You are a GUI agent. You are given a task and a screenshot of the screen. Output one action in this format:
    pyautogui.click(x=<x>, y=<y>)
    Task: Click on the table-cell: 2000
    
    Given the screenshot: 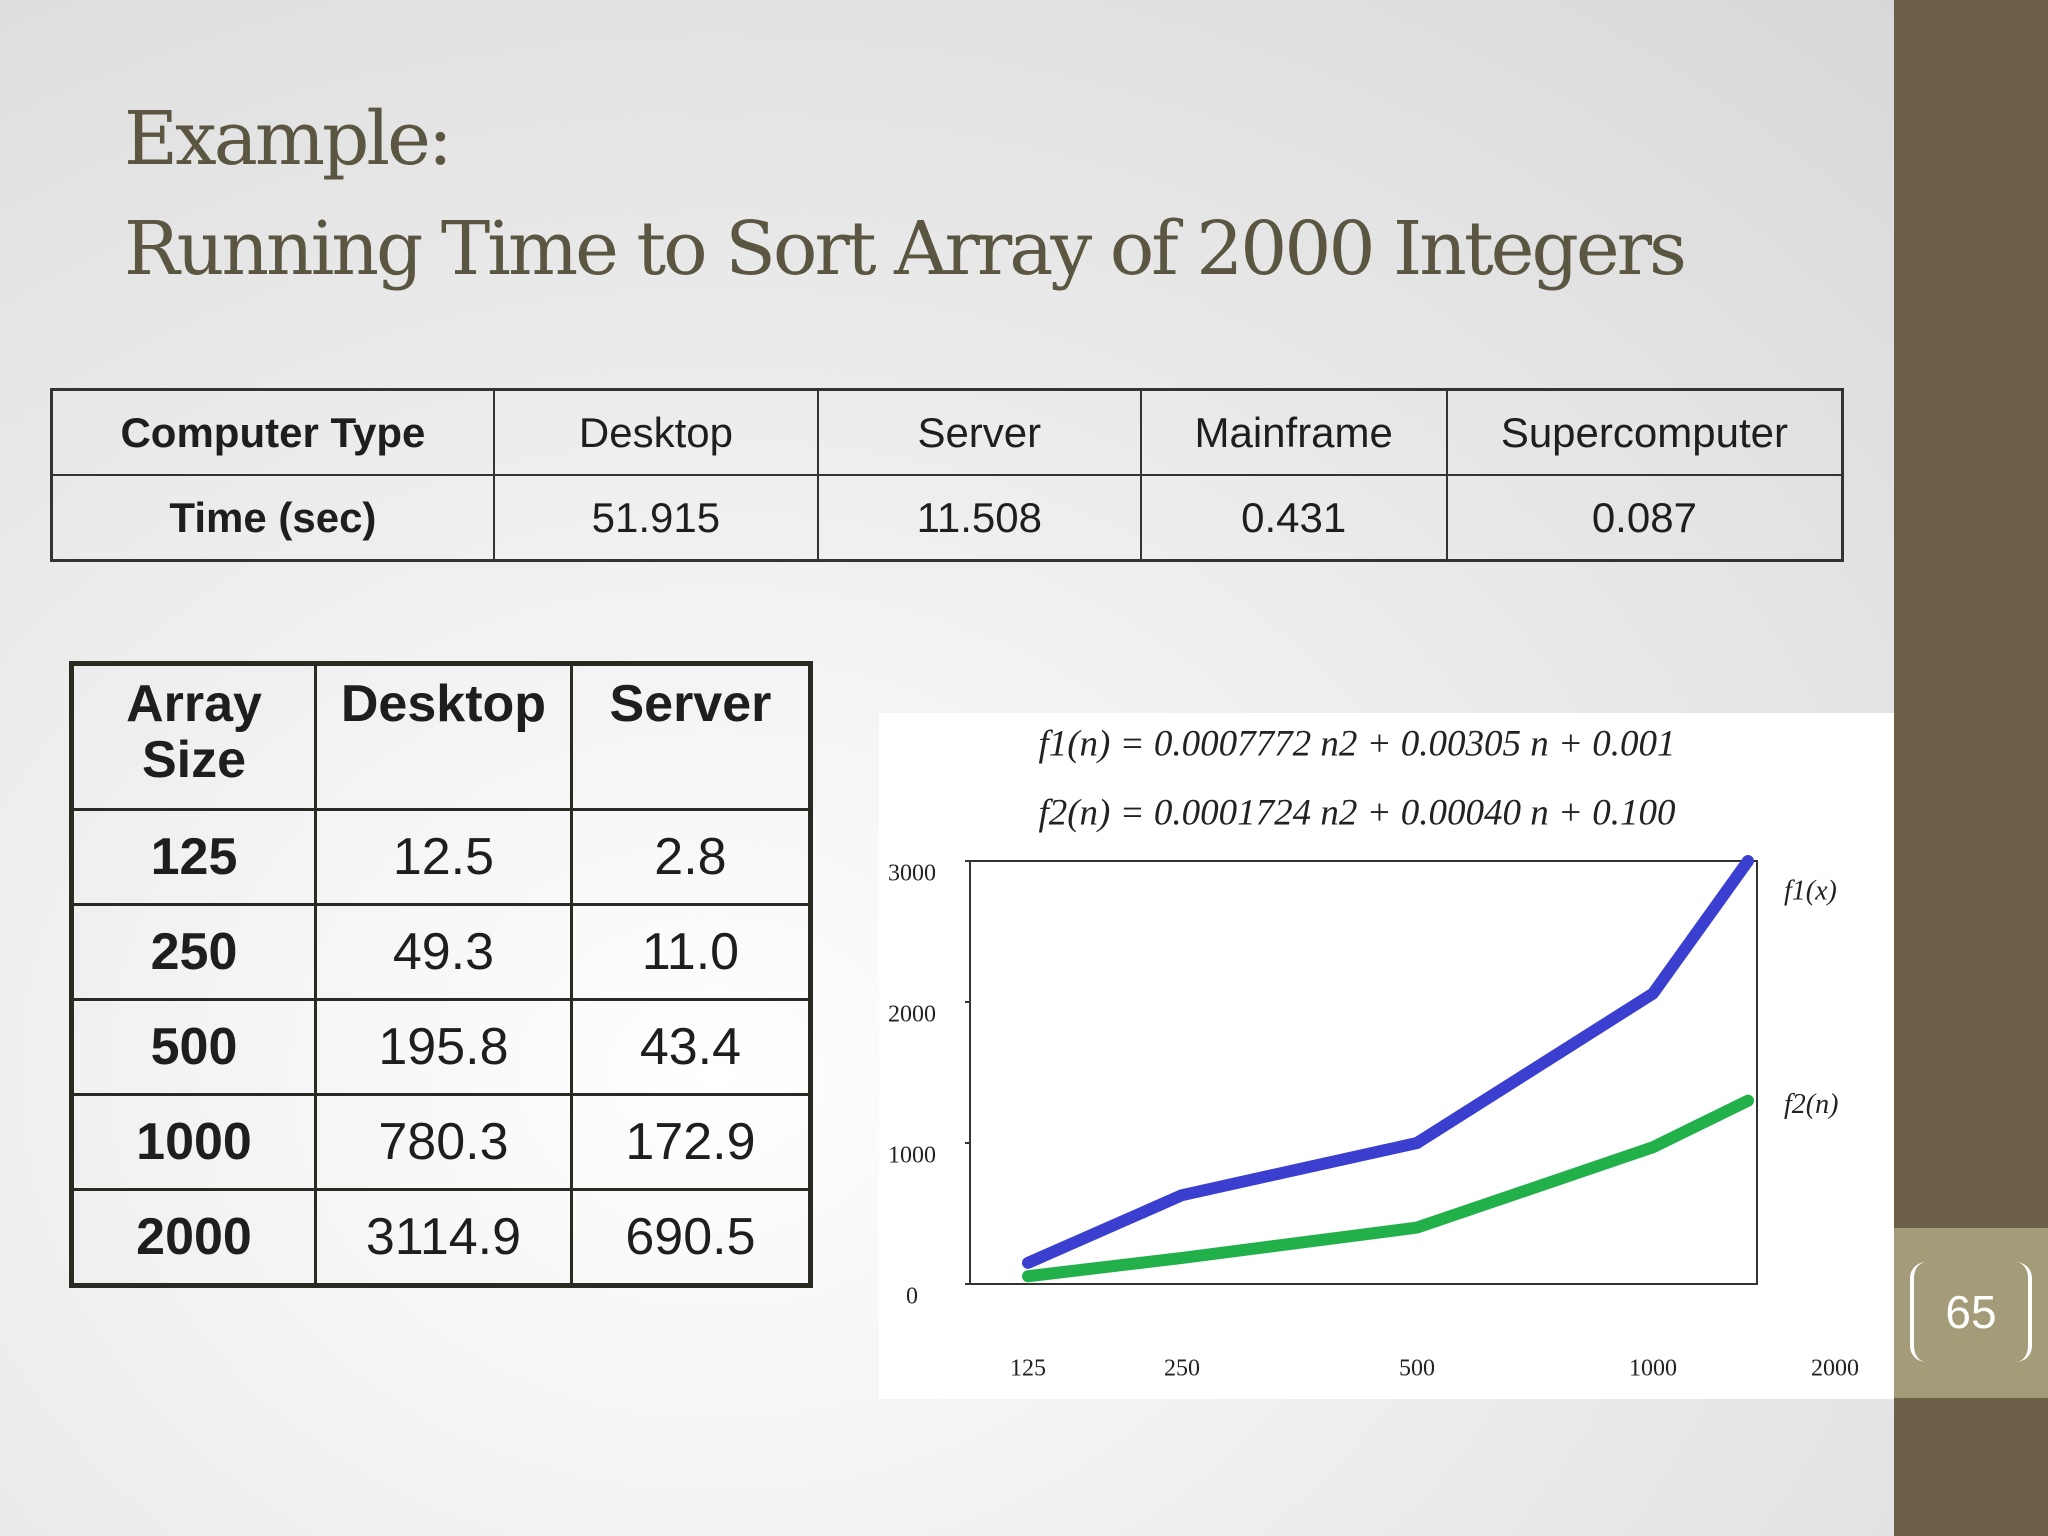 What is the action you would take?
    pyautogui.click(x=193, y=1237)
    